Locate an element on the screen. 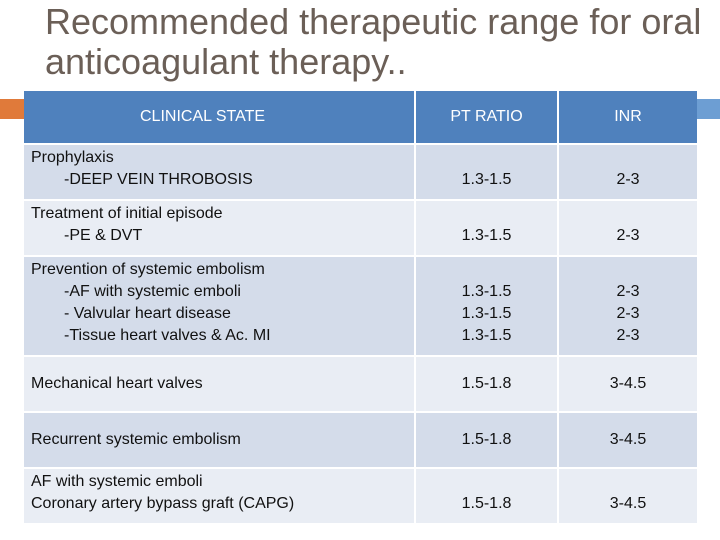 The image size is (720, 540). state-sub: -DEEP VEIN THROBOSIS is located at coordinates (158, 179).